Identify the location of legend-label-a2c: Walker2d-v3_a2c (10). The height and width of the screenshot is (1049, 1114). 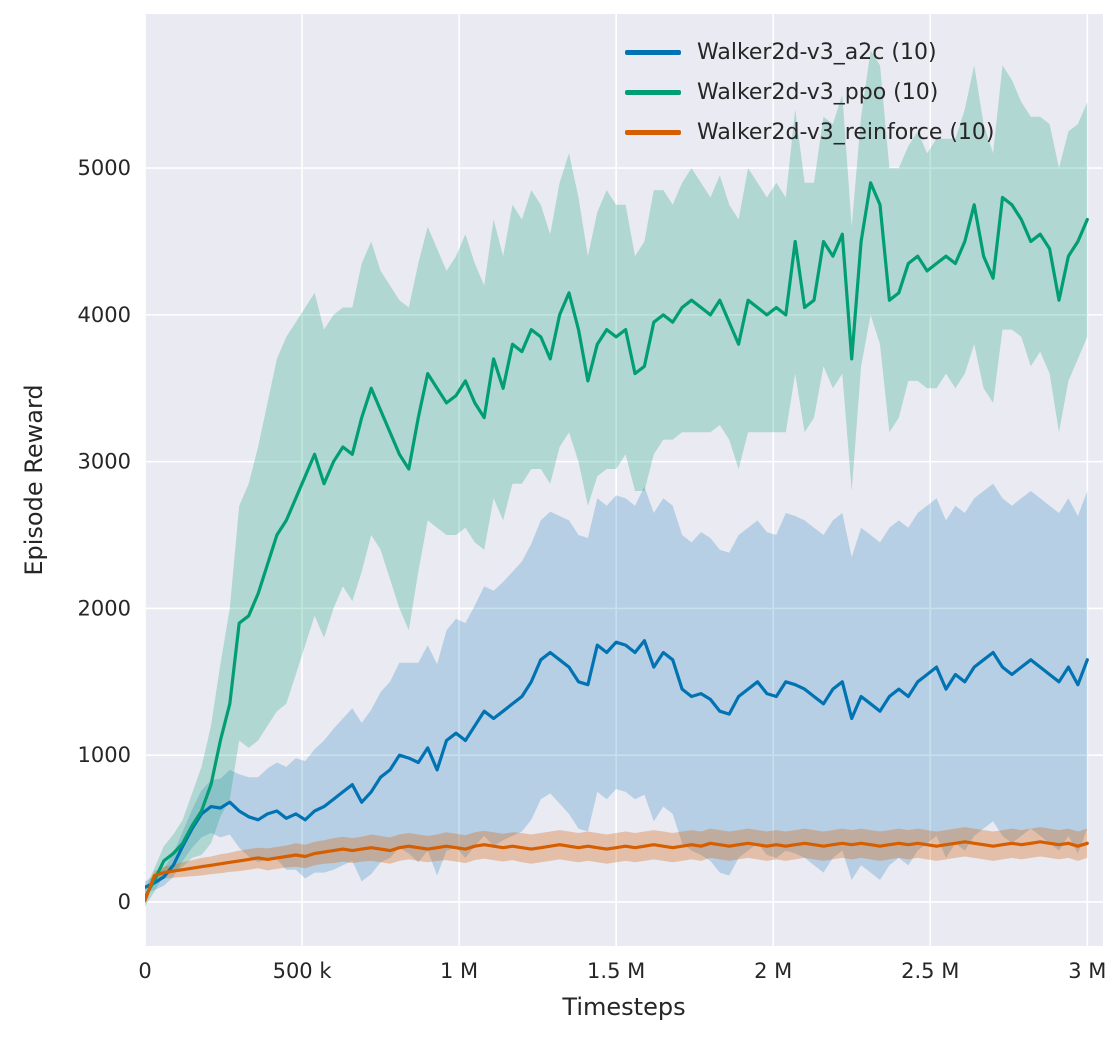
(817, 52).